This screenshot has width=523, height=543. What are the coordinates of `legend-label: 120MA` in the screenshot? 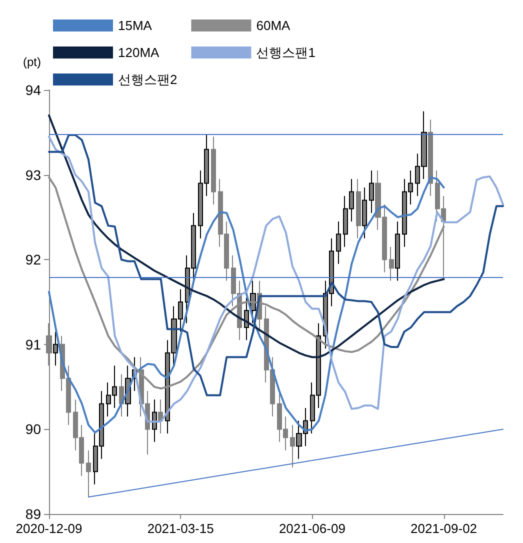 It's located at (139, 52).